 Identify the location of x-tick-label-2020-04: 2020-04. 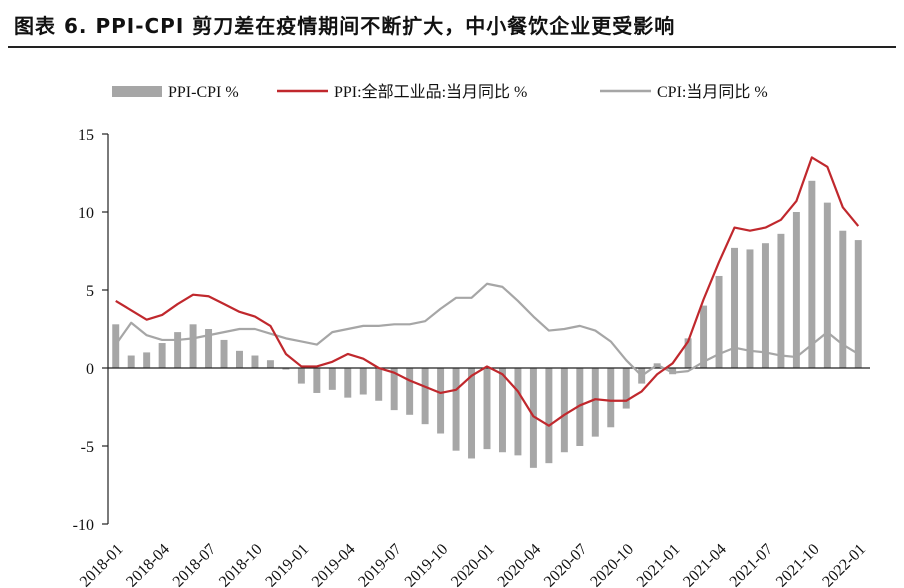
(520, 564).